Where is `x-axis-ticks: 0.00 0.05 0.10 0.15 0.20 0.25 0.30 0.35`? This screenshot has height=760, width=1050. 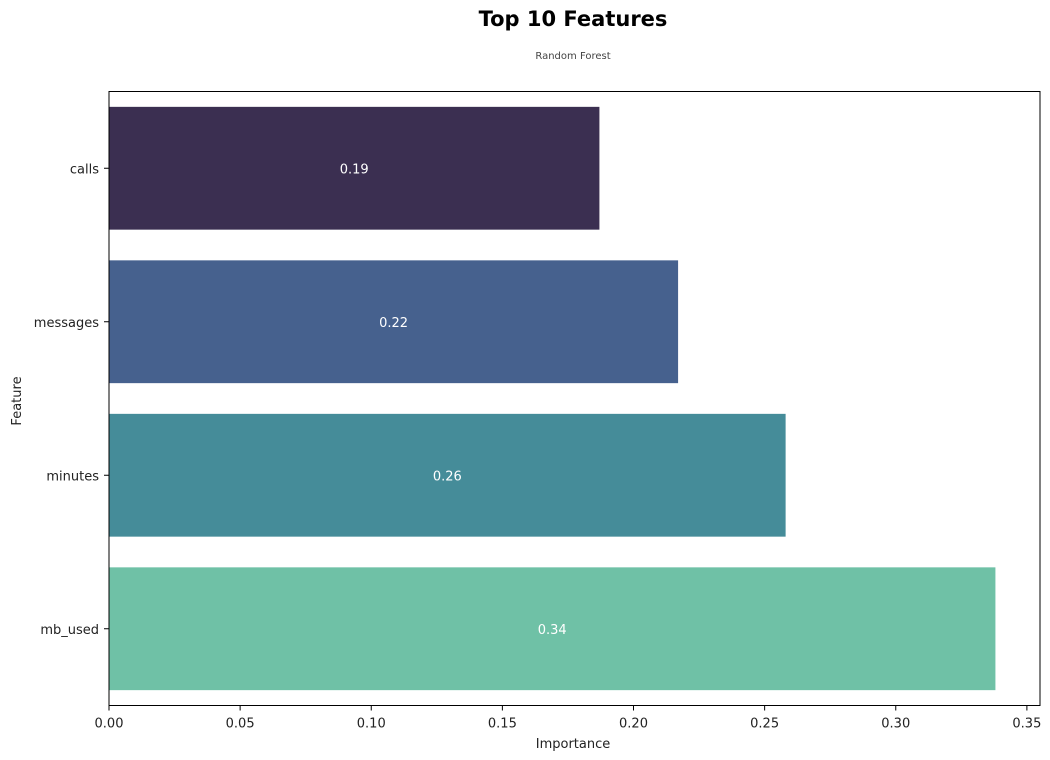 x-axis-ticks: 0.00 0.05 0.10 0.15 0.20 0.25 0.30 0.35 is located at coordinates (568, 718).